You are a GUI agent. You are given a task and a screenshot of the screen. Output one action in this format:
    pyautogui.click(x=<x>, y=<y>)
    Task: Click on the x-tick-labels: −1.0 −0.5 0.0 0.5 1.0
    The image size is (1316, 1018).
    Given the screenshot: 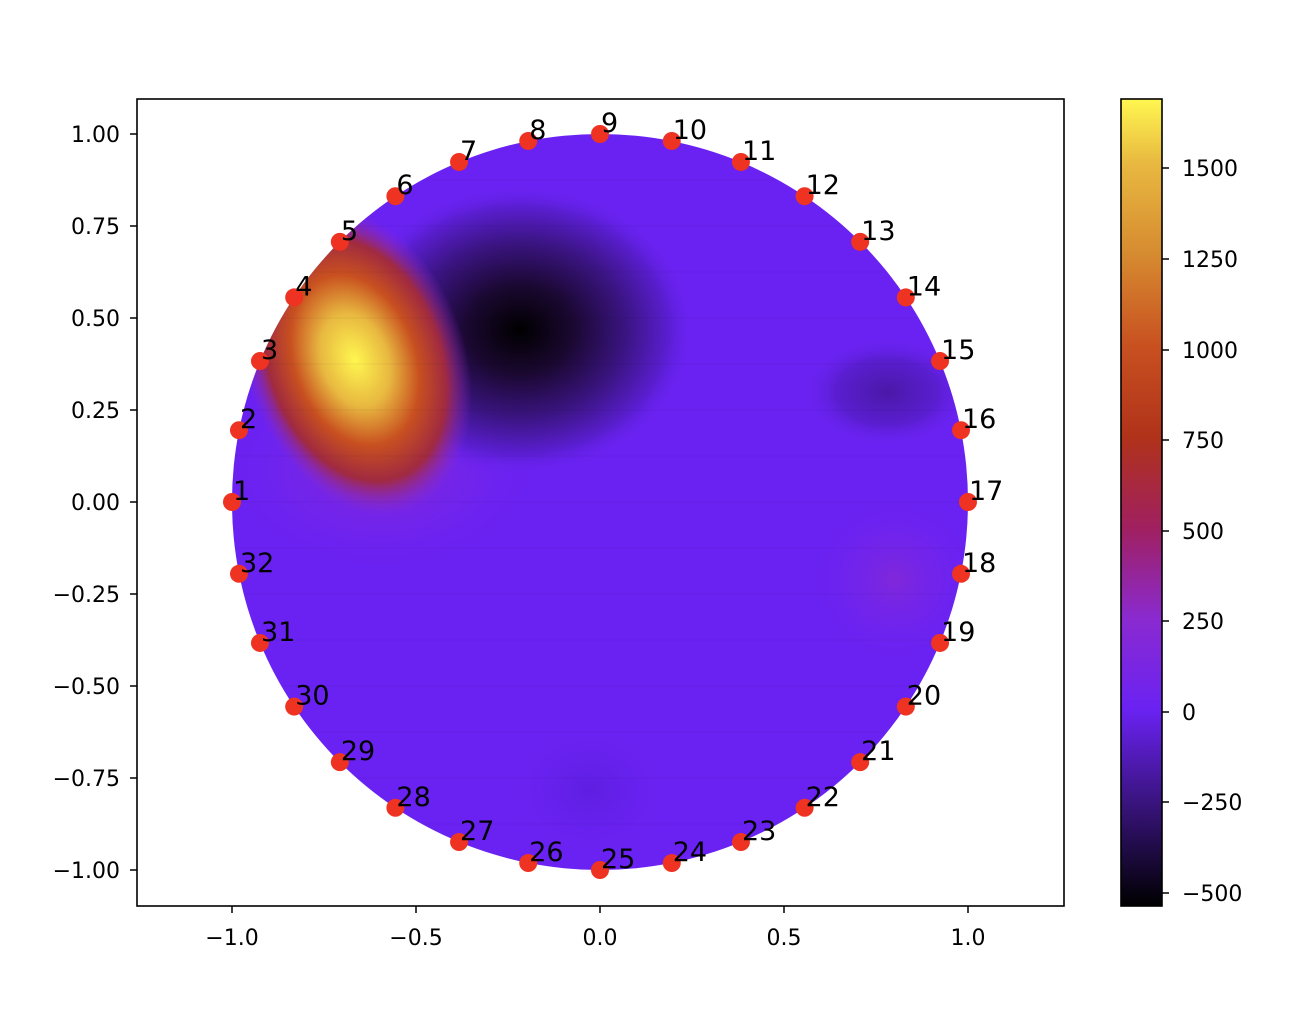 What is the action you would take?
    pyautogui.click(x=595, y=938)
    